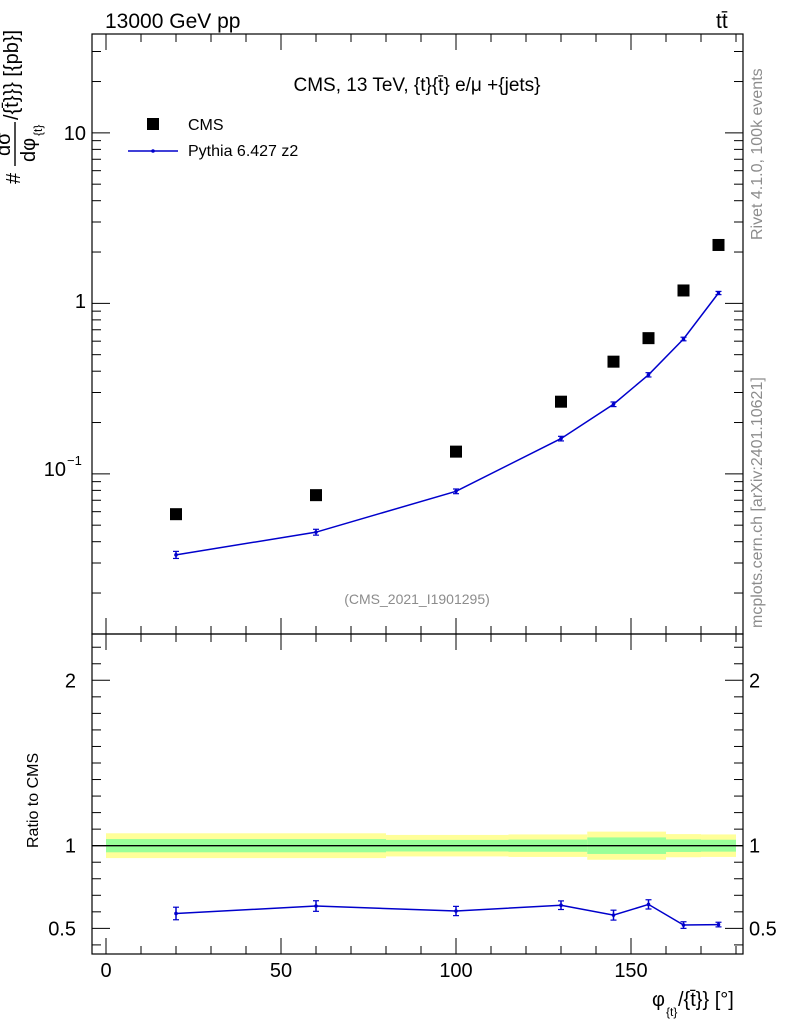 The height and width of the screenshot is (1024, 786). I want to click on y-label-subscript: {t}, so click(38, 130).